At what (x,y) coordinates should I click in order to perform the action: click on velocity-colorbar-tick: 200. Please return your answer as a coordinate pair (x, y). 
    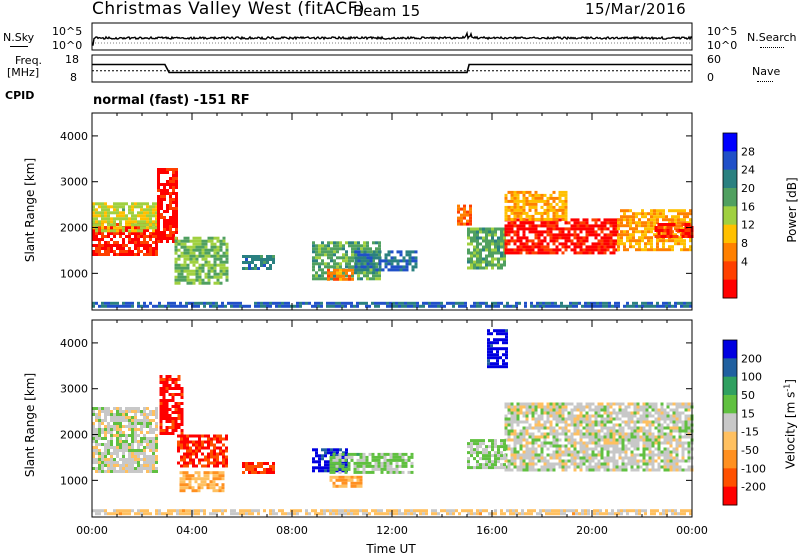
    Looking at the image, I should click on (751, 358).